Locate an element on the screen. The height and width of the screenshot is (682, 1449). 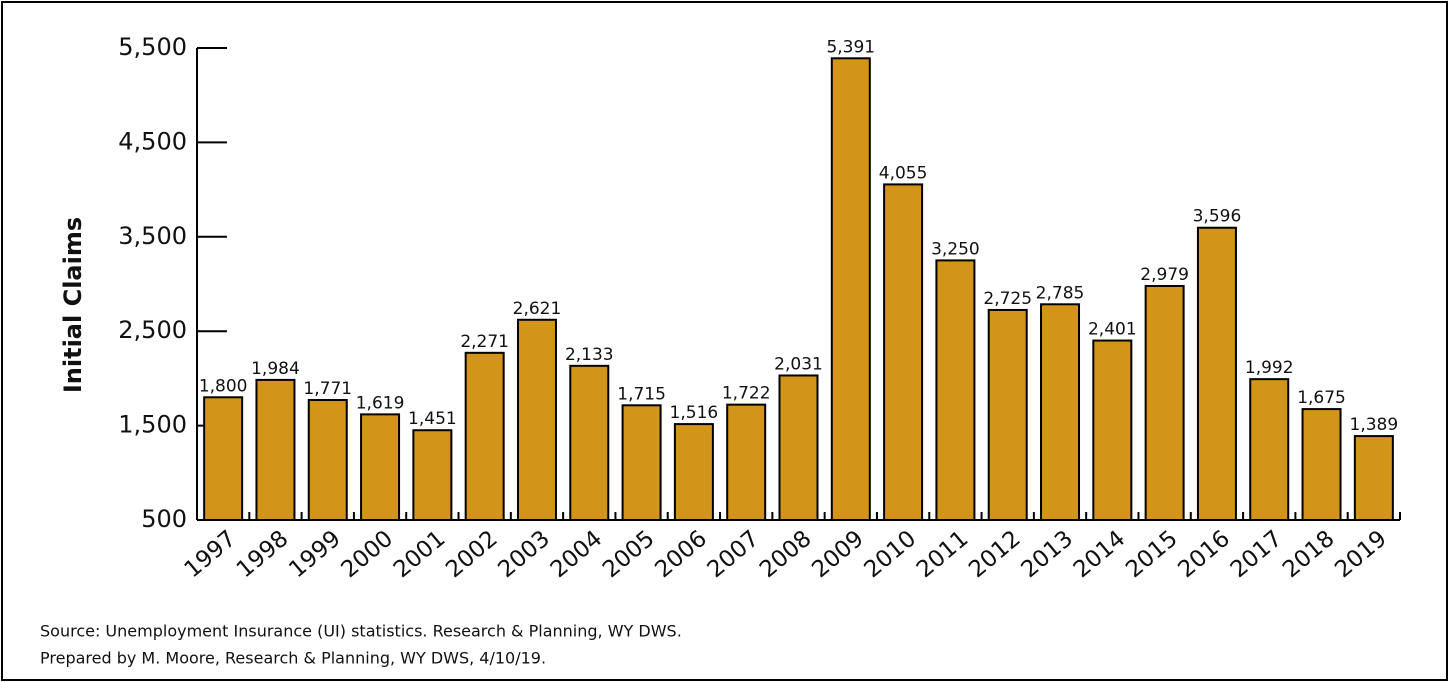
x-tick-label: 1997 is located at coordinates (211, 555).